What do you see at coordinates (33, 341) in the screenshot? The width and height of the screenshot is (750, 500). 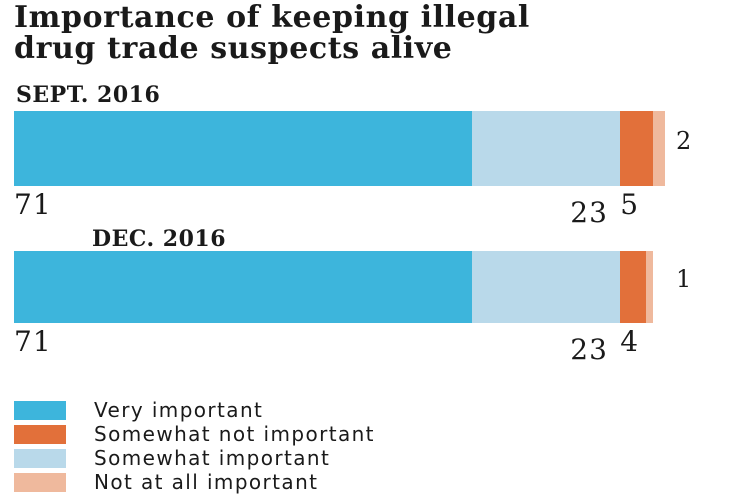 I see `value-label-very-important-dec-2016: 71` at bounding box center [33, 341].